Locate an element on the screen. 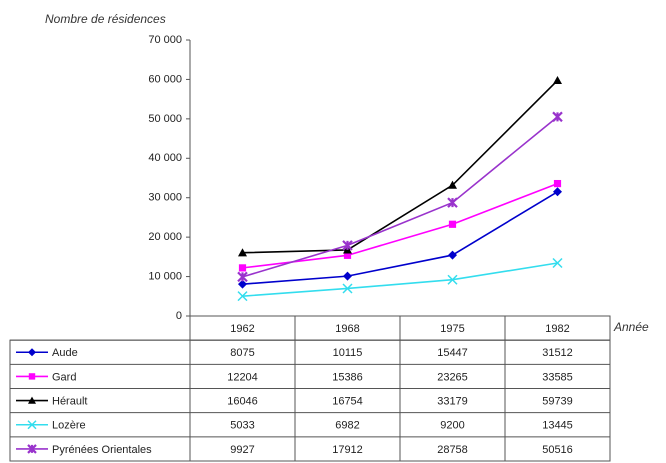  y-tick-label: 0 is located at coordinates (179, 316).